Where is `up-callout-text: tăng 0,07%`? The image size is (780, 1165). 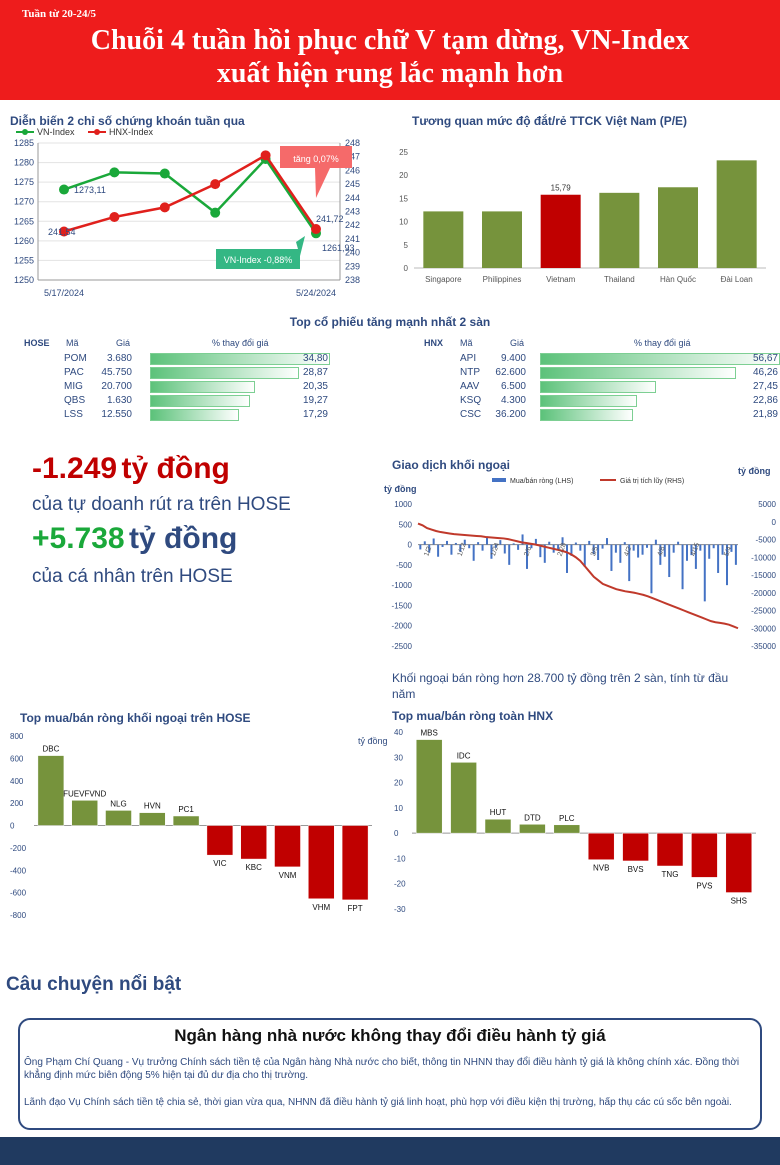
up-callout-text: tăng 0,07% is located at coordinates (316, 159).